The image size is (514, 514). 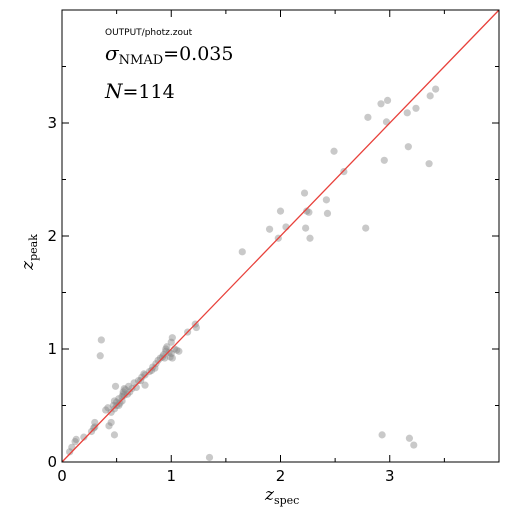 I want to click on n-symbol: N, so click(x=114, y=91).